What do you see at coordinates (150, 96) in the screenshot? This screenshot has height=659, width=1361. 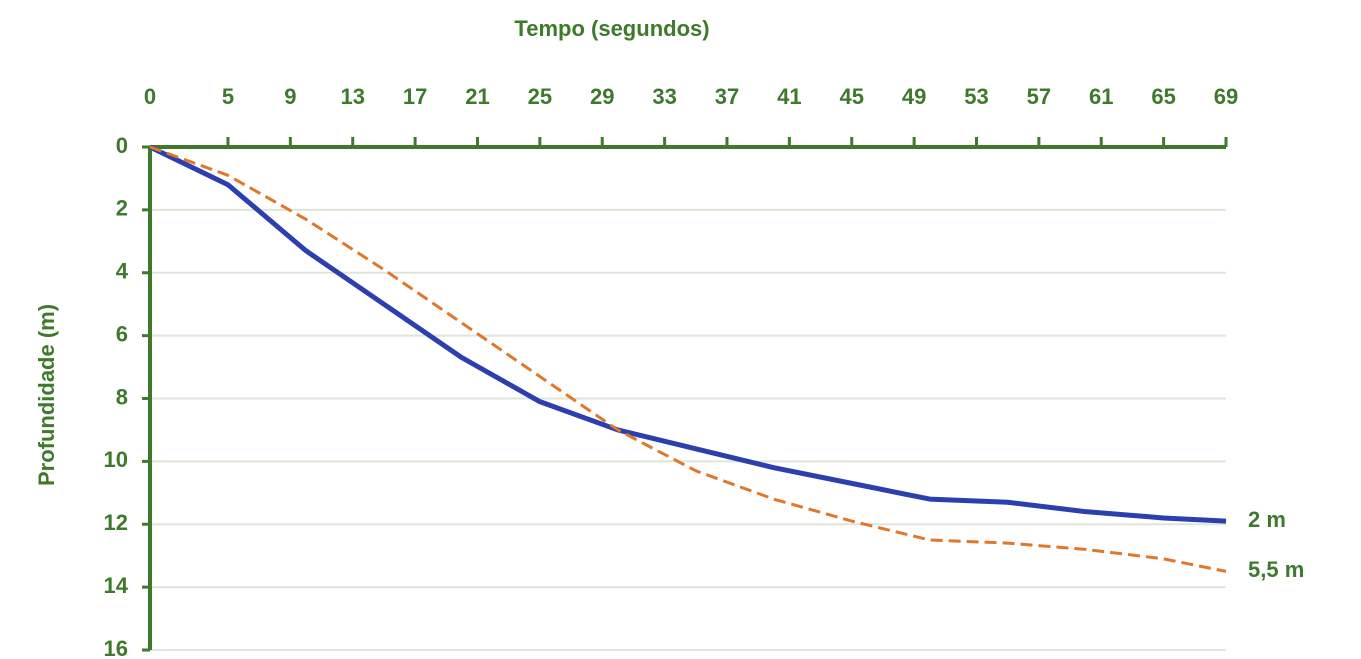 I see `x-tick-label: 0` at bounding box center [150, 96].